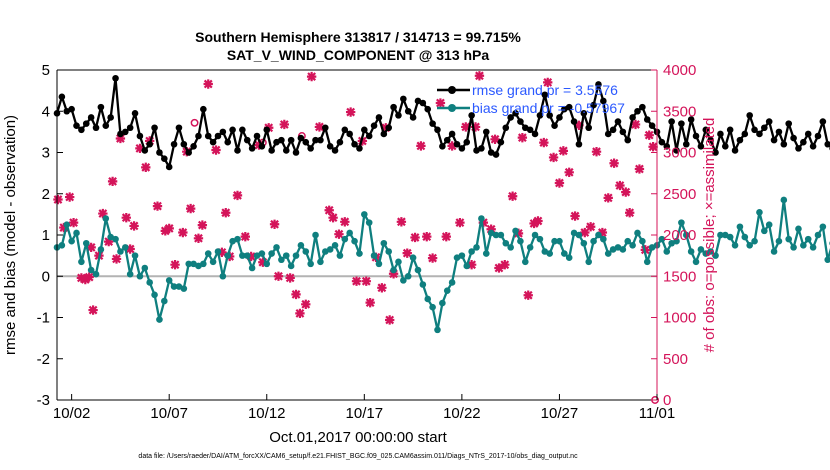 The image size is (830, 470). I want to click on y-right-tick-label: 500, so click(675, 359).